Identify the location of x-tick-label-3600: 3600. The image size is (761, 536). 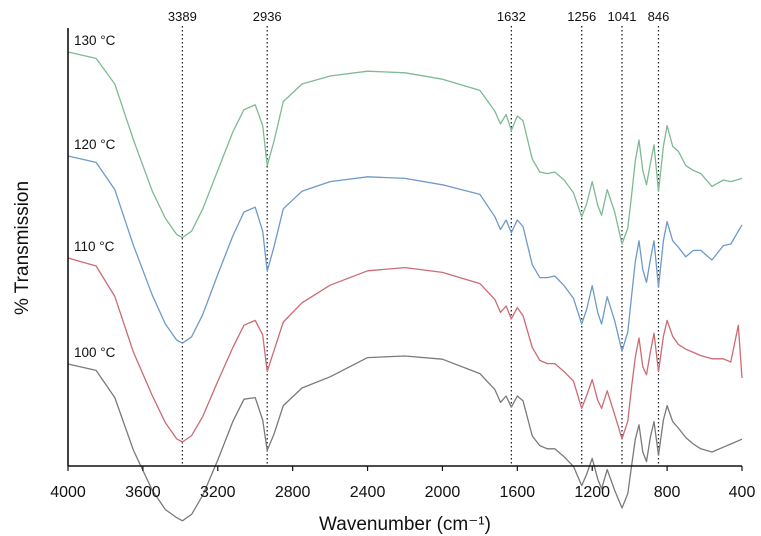
(143, 492).